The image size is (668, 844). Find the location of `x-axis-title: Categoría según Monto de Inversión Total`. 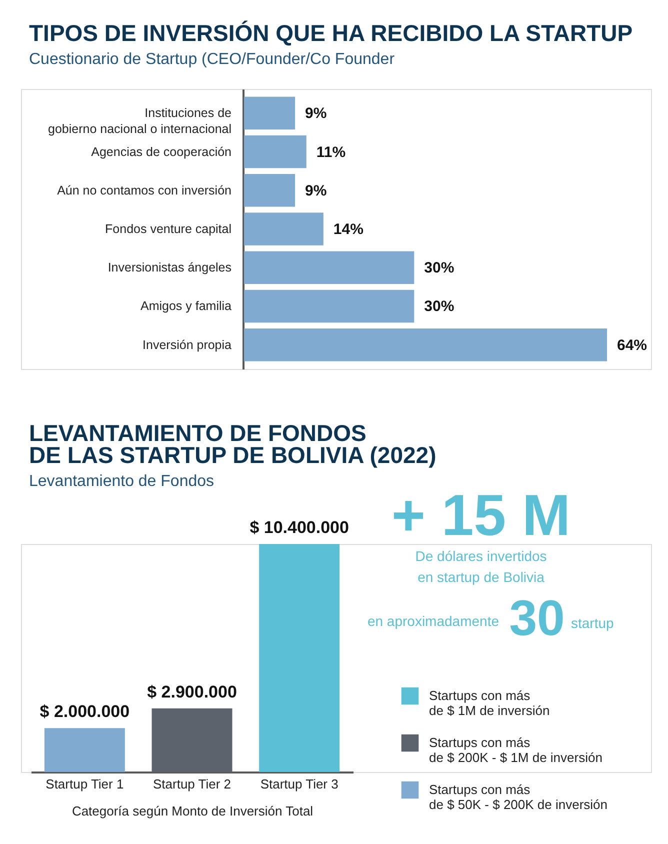

x-axis-title: Categoría según Monto de Inversión Total is located at coordinates (193, 811).